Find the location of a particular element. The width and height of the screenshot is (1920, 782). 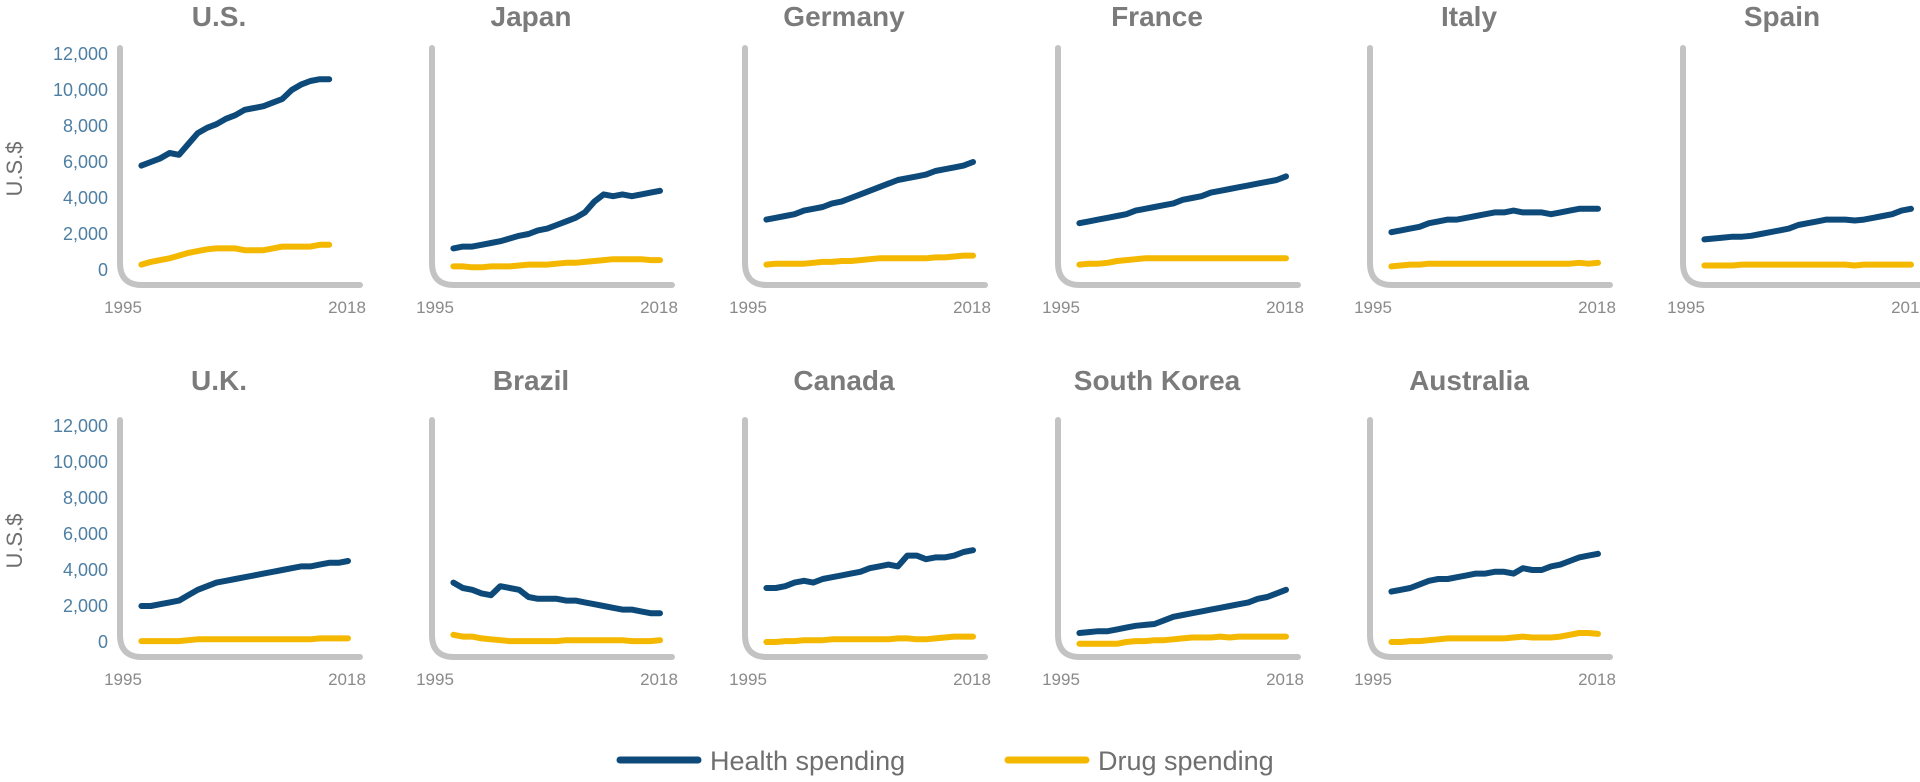

panel-title: France is located at coordinates (1157, 16).